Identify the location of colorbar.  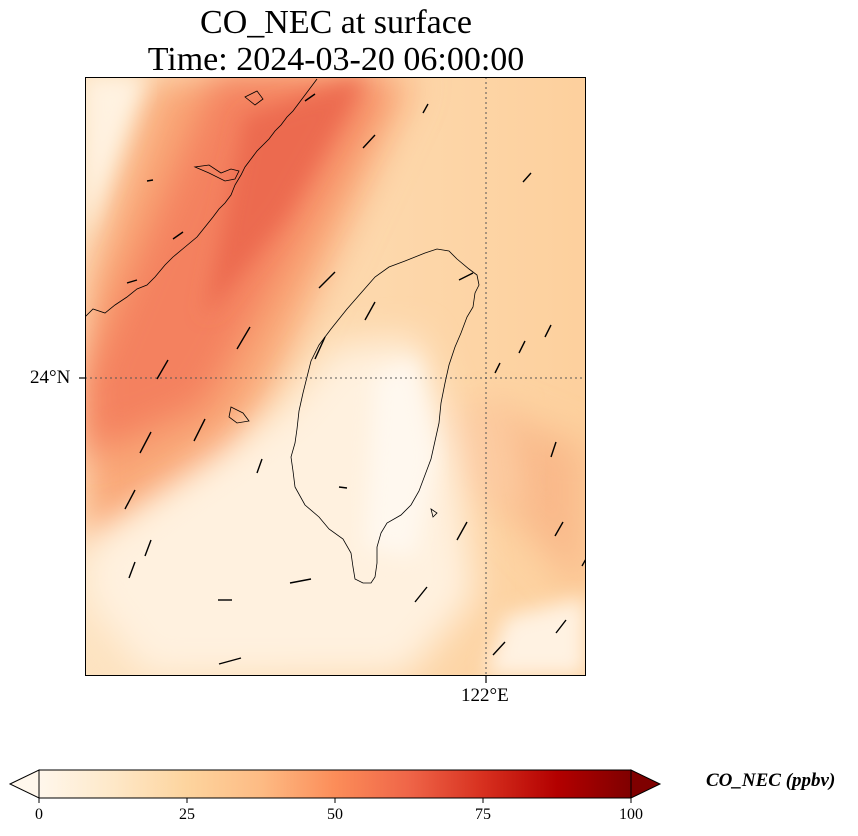
(335, 786).